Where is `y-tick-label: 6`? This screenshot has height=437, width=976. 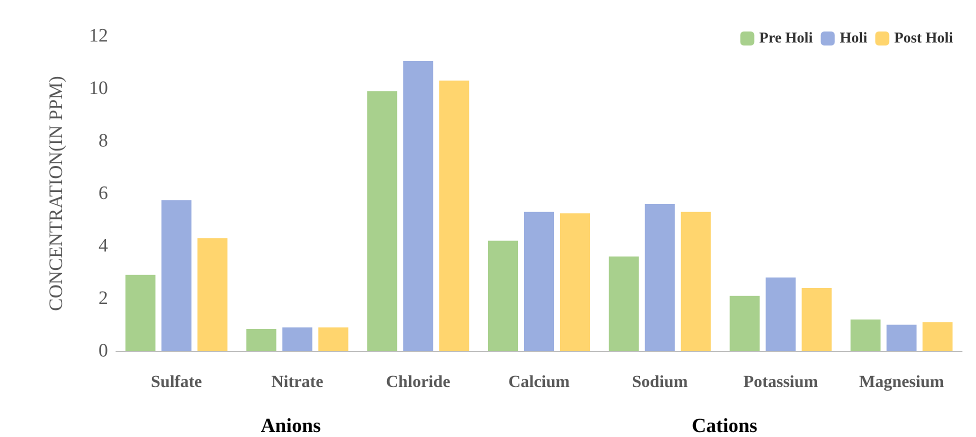 y-tick-label: 6 is located at coordinates (103, 193).